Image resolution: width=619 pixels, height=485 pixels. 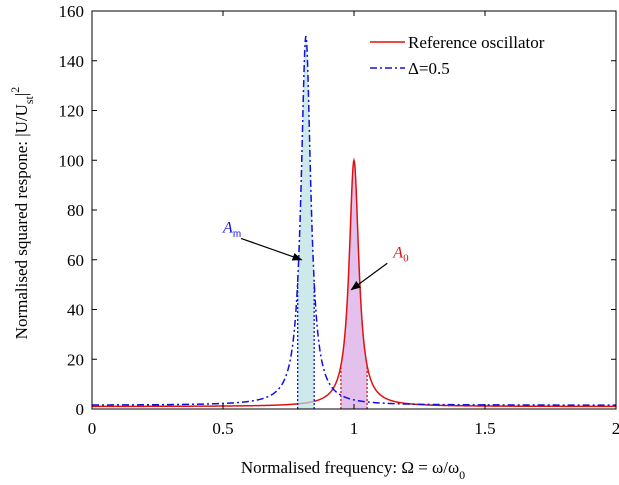 I want to click on x-tick-label-0: 0, so click(x=92, y=428).